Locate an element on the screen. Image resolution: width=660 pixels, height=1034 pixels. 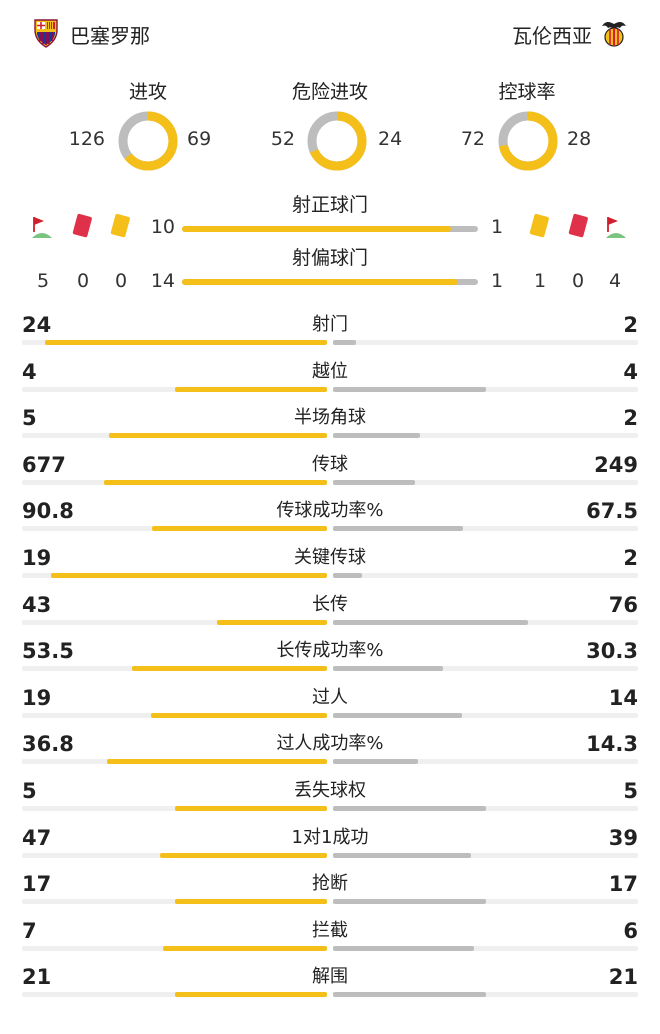
stat-home-value: 21 is located at coordinates (37, 977).